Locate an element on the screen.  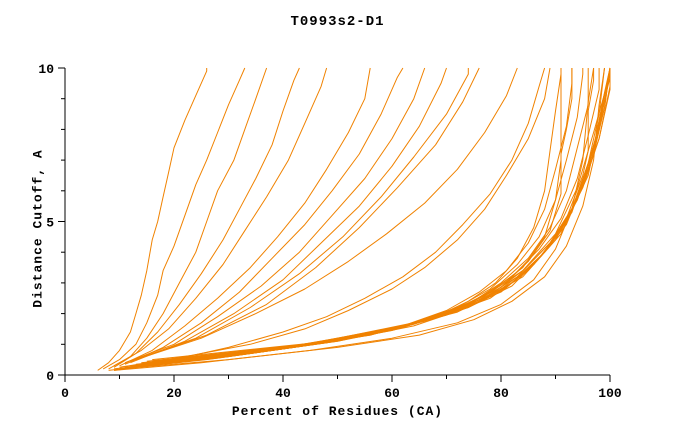
x-tick-label: 0 is located at coordinates (65, 393).